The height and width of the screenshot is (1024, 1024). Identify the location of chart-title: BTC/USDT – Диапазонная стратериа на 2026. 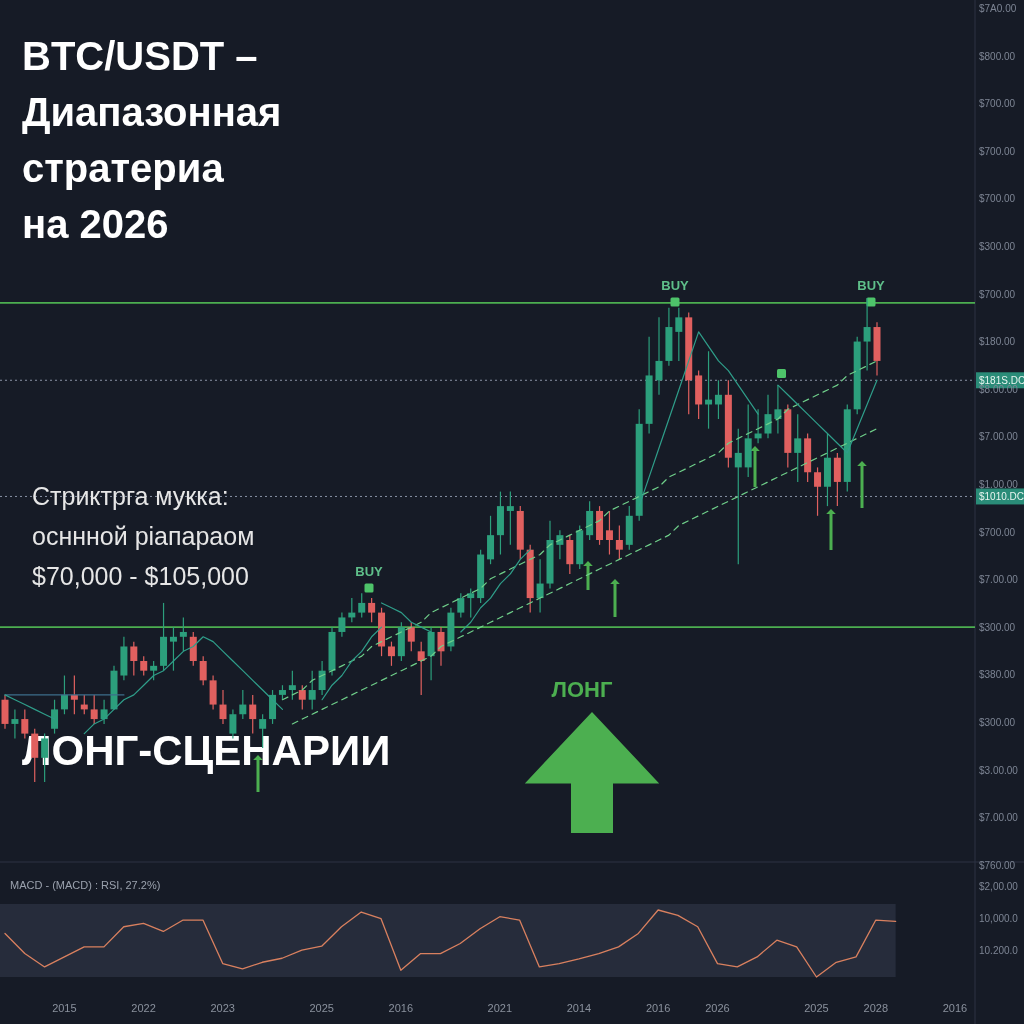
(152, 140).